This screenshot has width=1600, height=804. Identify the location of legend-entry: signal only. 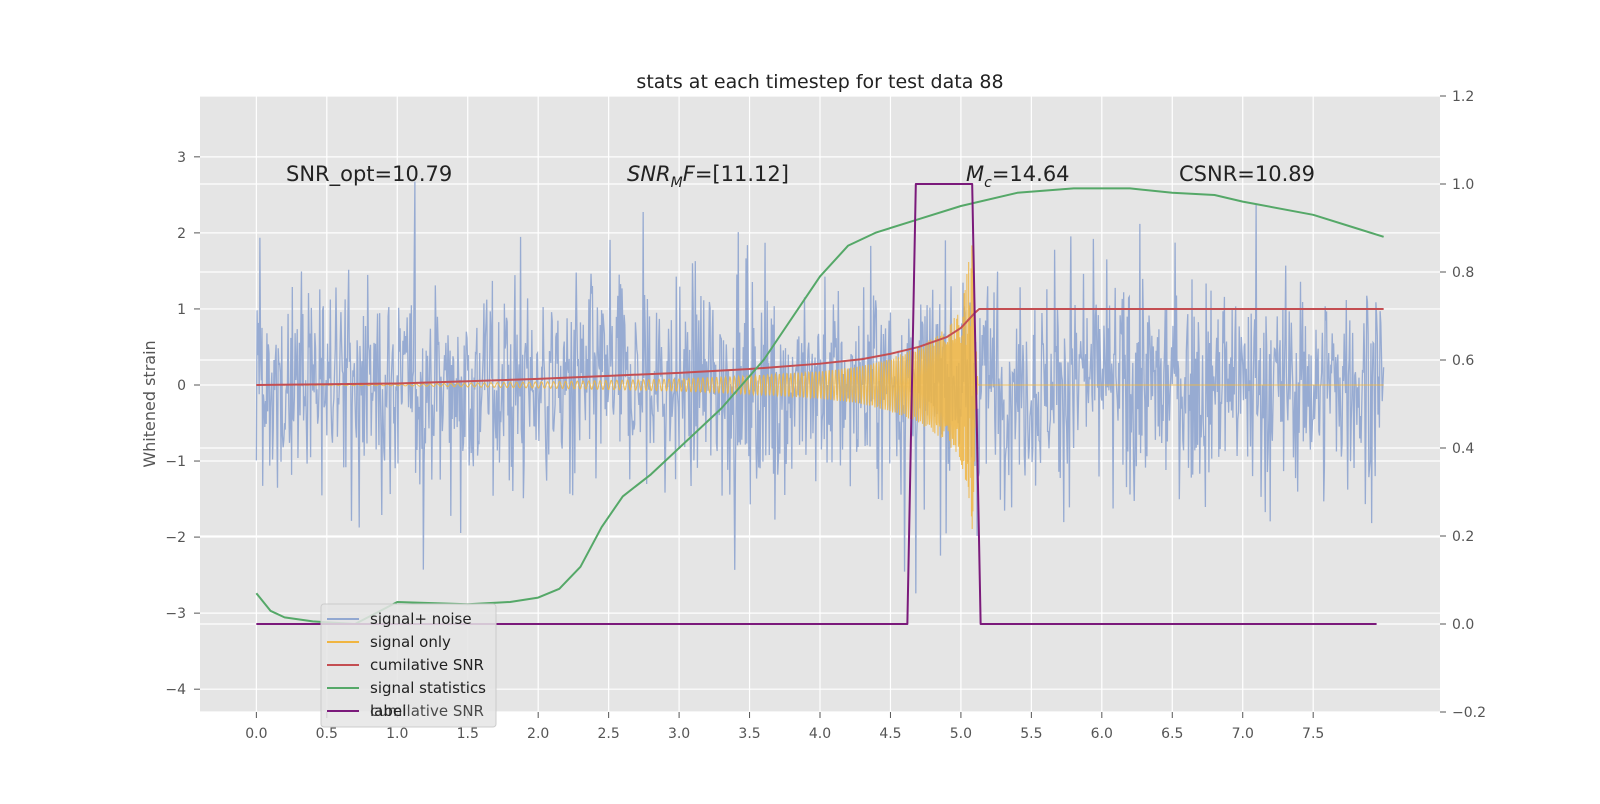
(410, 642).